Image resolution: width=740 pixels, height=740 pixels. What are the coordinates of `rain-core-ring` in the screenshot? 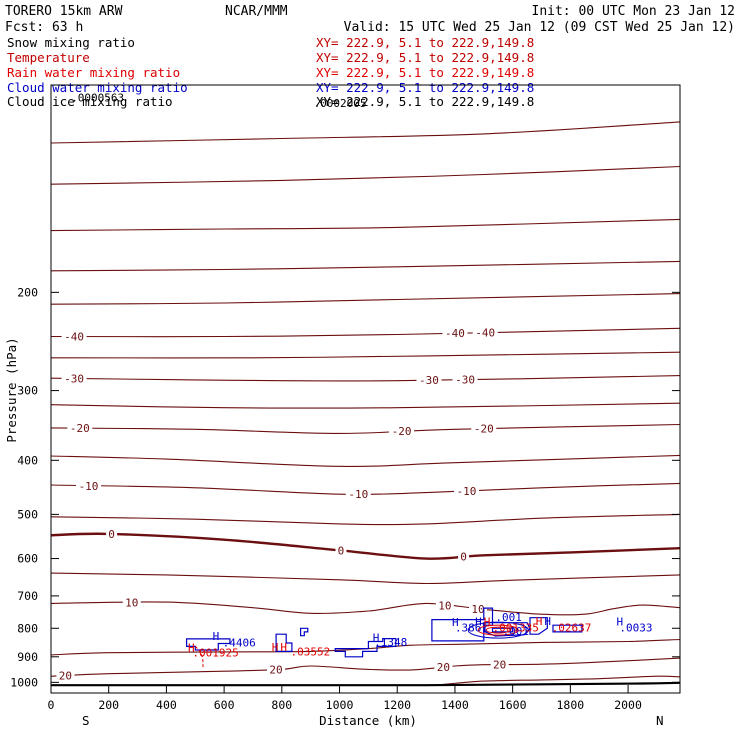 It's located at (498, 630).